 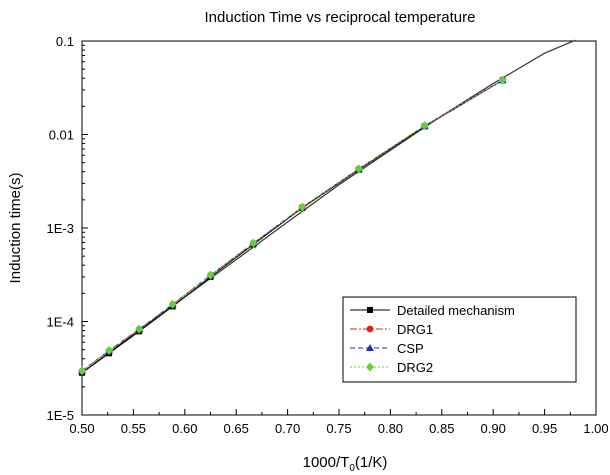 I want to click on y-tick-label: 1E-5, so click(x=60, y=415).